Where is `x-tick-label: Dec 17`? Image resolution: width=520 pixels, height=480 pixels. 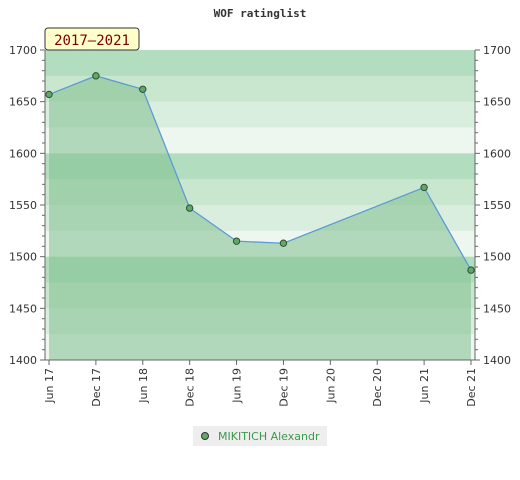
x-tick-label: Dec 17 is located at coordinates (96, 387).